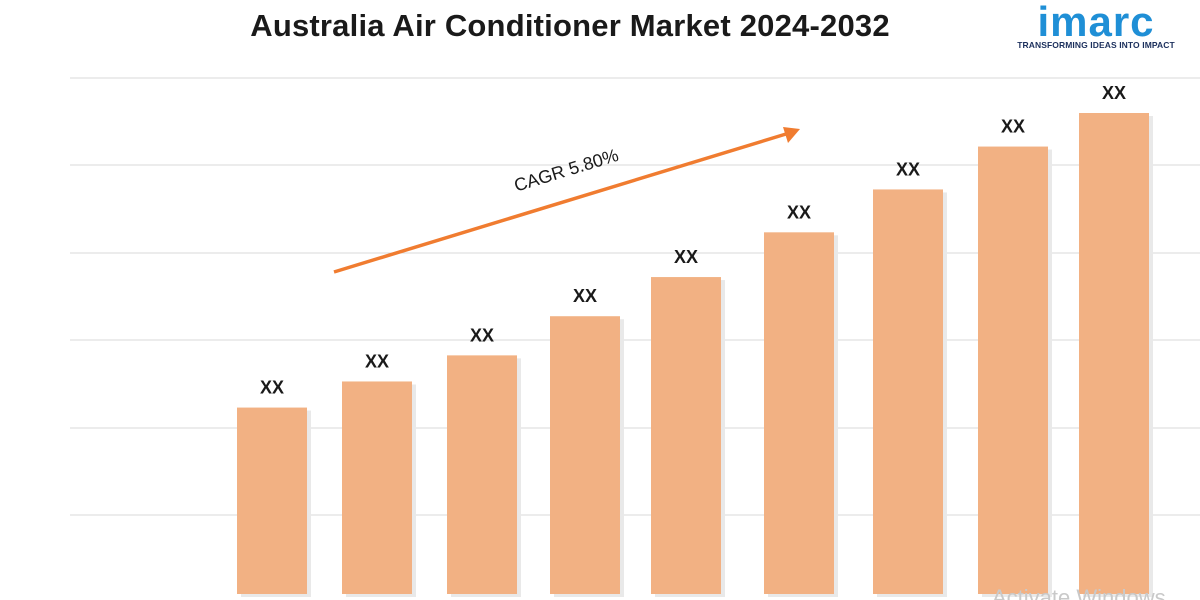 The height and width of the screenshot is (600, 1200). I want to click on imarc-logo: imarc TRANSFORMING IDEAS INTO IMPACT, so click(1096, 26).